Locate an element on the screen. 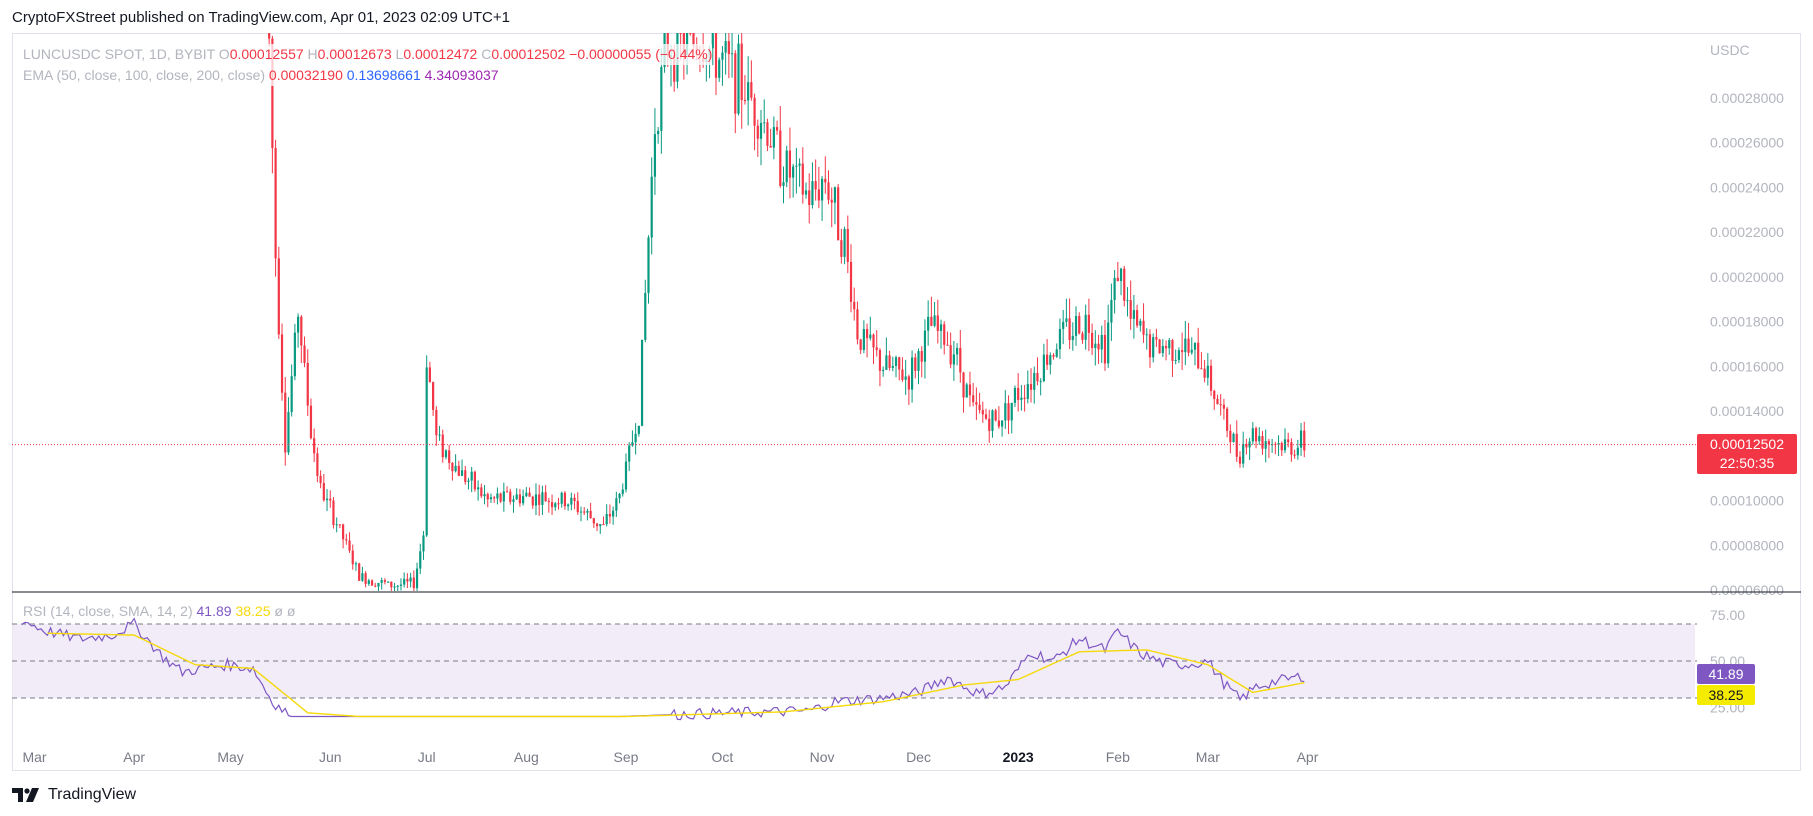 The width and height of the screenshot is (1813, 816). rsi-value-tag: 41.89 is located at coordinates (1726, 674).